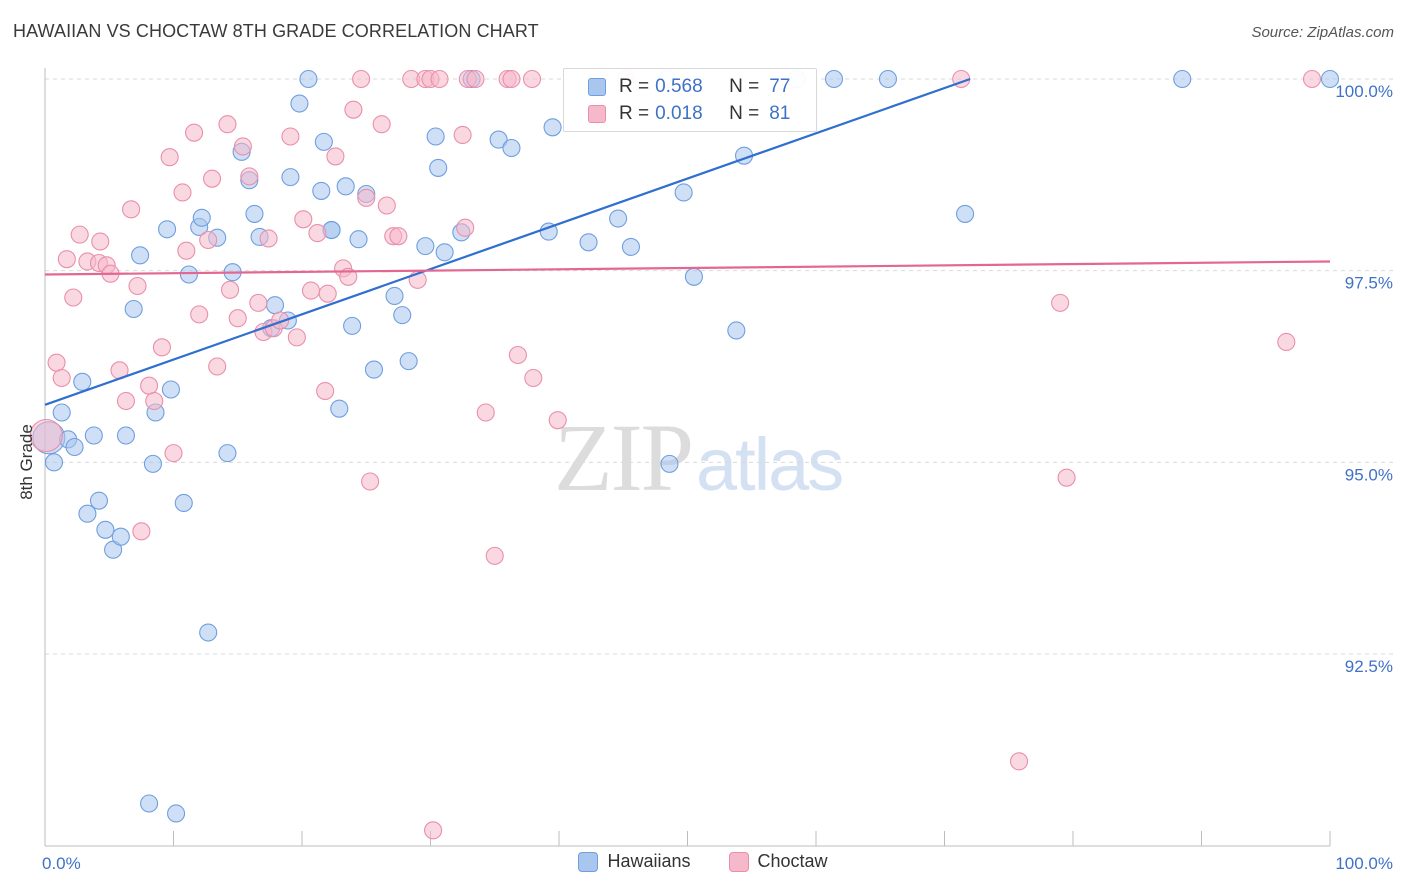 This screenshot has width=1406, height=892. I want to click on choctaw-trend-line, so click(687, 268).